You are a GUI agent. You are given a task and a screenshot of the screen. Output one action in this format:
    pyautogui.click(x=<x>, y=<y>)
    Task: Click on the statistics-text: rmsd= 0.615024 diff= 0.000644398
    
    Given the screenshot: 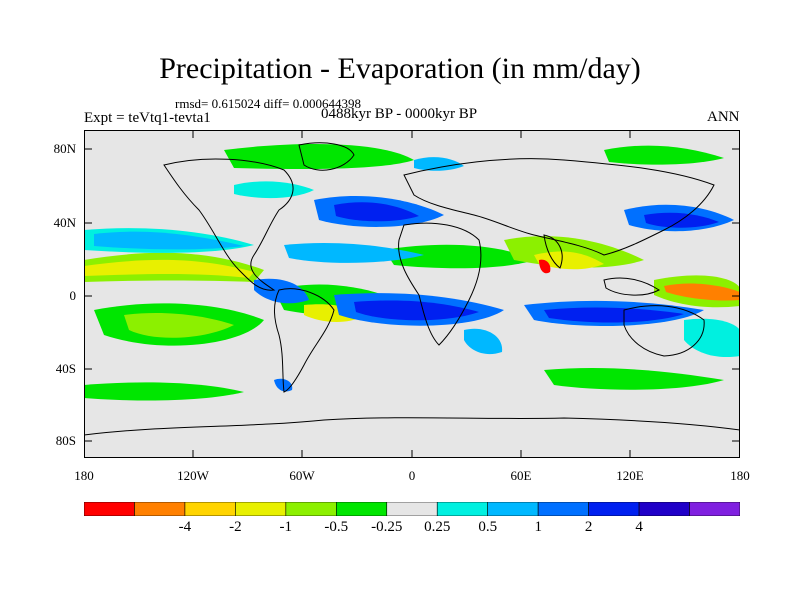 What is the action you would take?
    pyautogui.click(x=268, y=103)
    